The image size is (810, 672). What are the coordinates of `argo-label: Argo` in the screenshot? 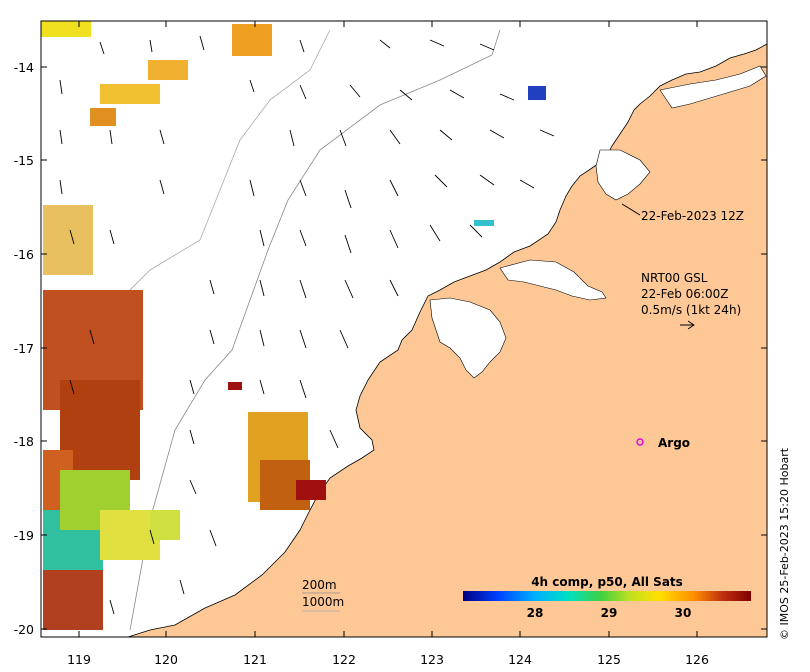 It's located at (674, 443).